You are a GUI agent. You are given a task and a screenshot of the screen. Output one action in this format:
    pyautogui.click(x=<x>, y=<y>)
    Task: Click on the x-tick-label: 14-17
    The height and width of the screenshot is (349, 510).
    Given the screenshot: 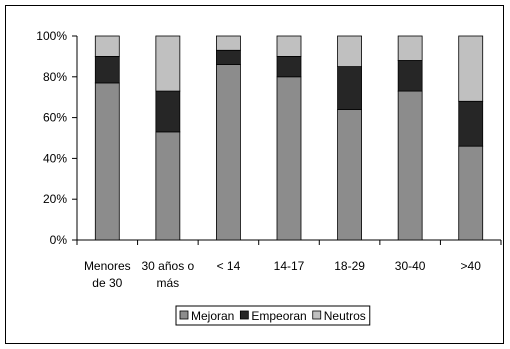 What is the action you would take?
    pyautogui.click(x=289, y=266)
    